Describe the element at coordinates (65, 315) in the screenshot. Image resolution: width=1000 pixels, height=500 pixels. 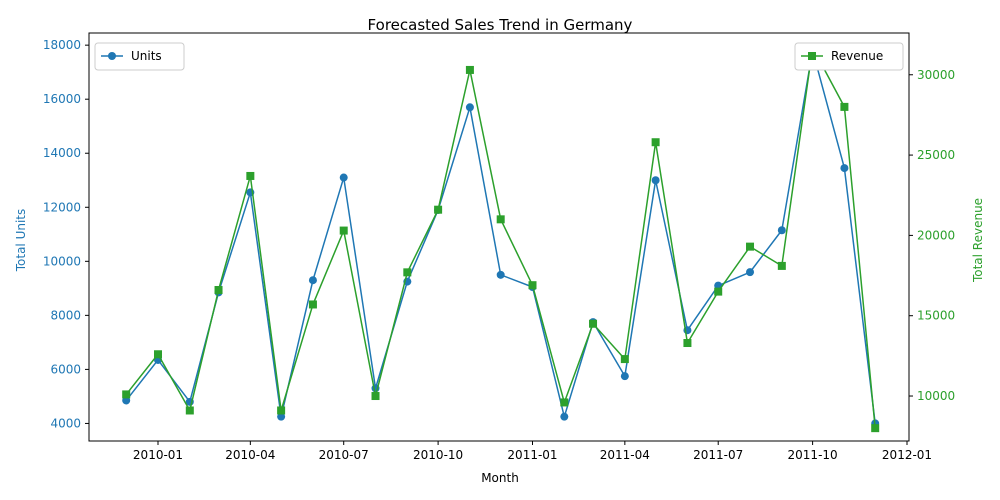
I see `y-left-tick-label-2: 8000` at that location.